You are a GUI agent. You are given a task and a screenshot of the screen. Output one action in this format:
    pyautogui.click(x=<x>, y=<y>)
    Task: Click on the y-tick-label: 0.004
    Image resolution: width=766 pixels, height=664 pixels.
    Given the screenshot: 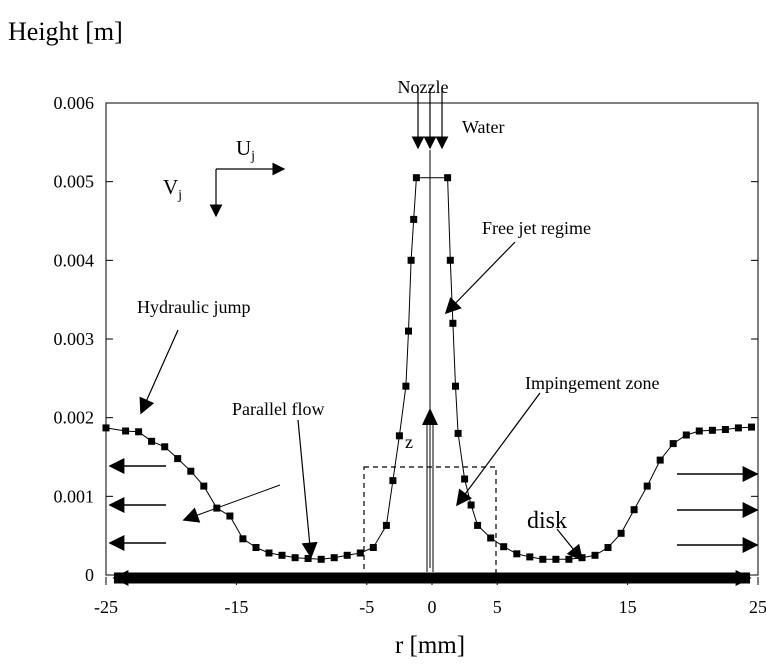 What is the action you would take?
    pyautogui.click(x=74, y=260)
    